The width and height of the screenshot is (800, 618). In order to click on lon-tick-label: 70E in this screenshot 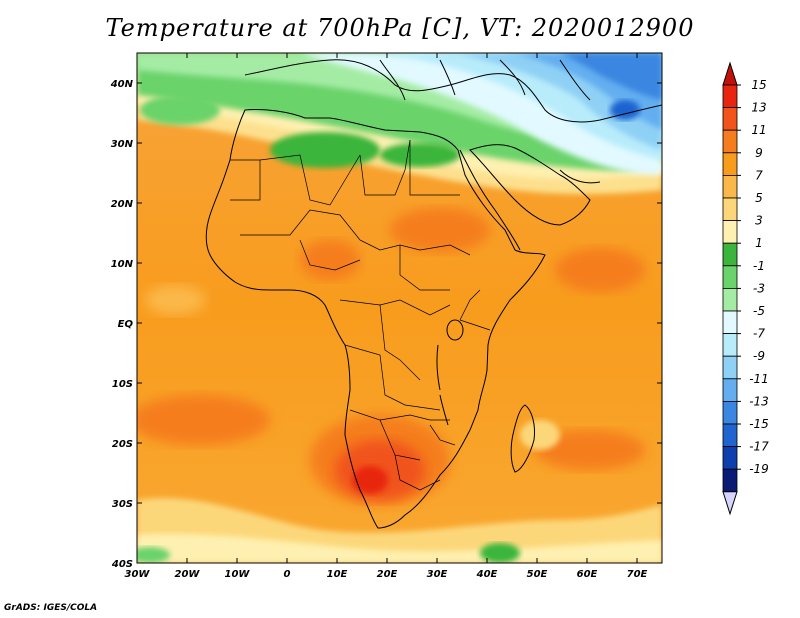, I will do `click(637, 574)`.